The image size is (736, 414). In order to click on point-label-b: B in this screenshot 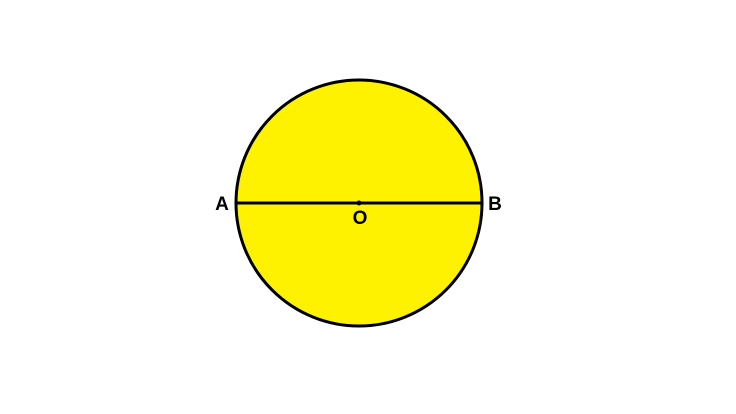, I will do `click(495, 204)`.